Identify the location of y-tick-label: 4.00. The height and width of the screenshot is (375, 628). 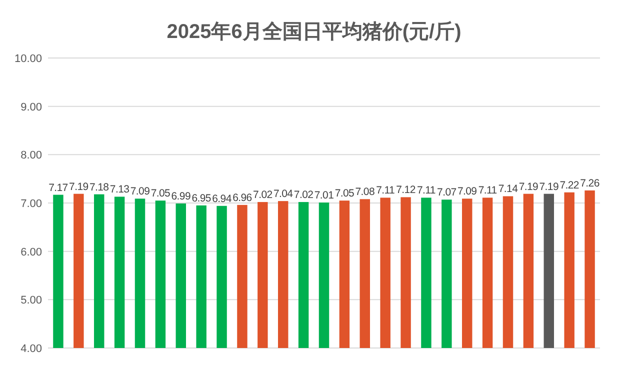
(31, 349).